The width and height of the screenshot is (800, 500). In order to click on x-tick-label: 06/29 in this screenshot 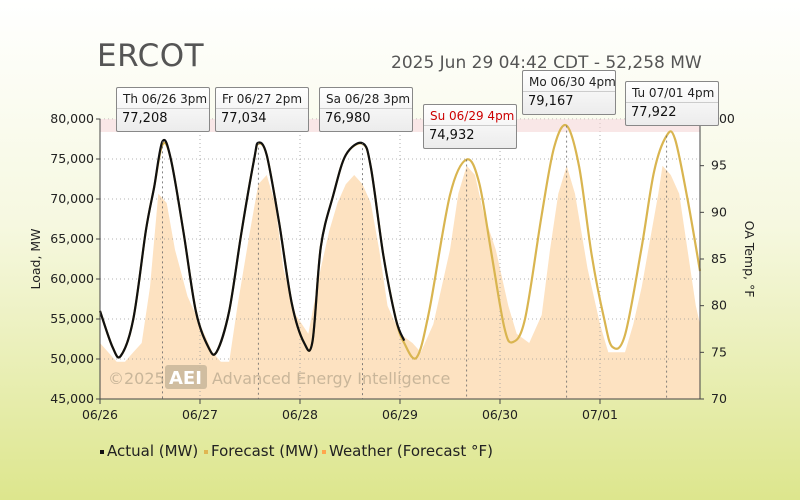, I will do `click(400, 414)`.